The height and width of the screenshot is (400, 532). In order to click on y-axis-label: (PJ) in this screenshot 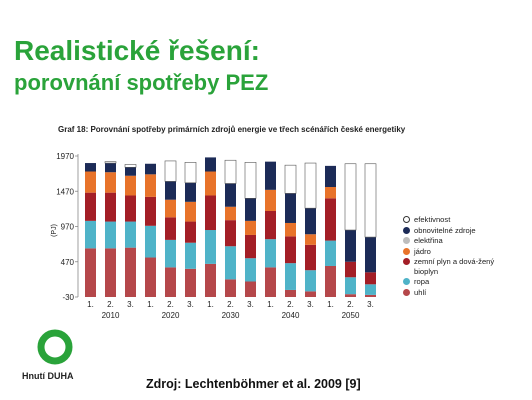, I will do `click(54, 230)`.